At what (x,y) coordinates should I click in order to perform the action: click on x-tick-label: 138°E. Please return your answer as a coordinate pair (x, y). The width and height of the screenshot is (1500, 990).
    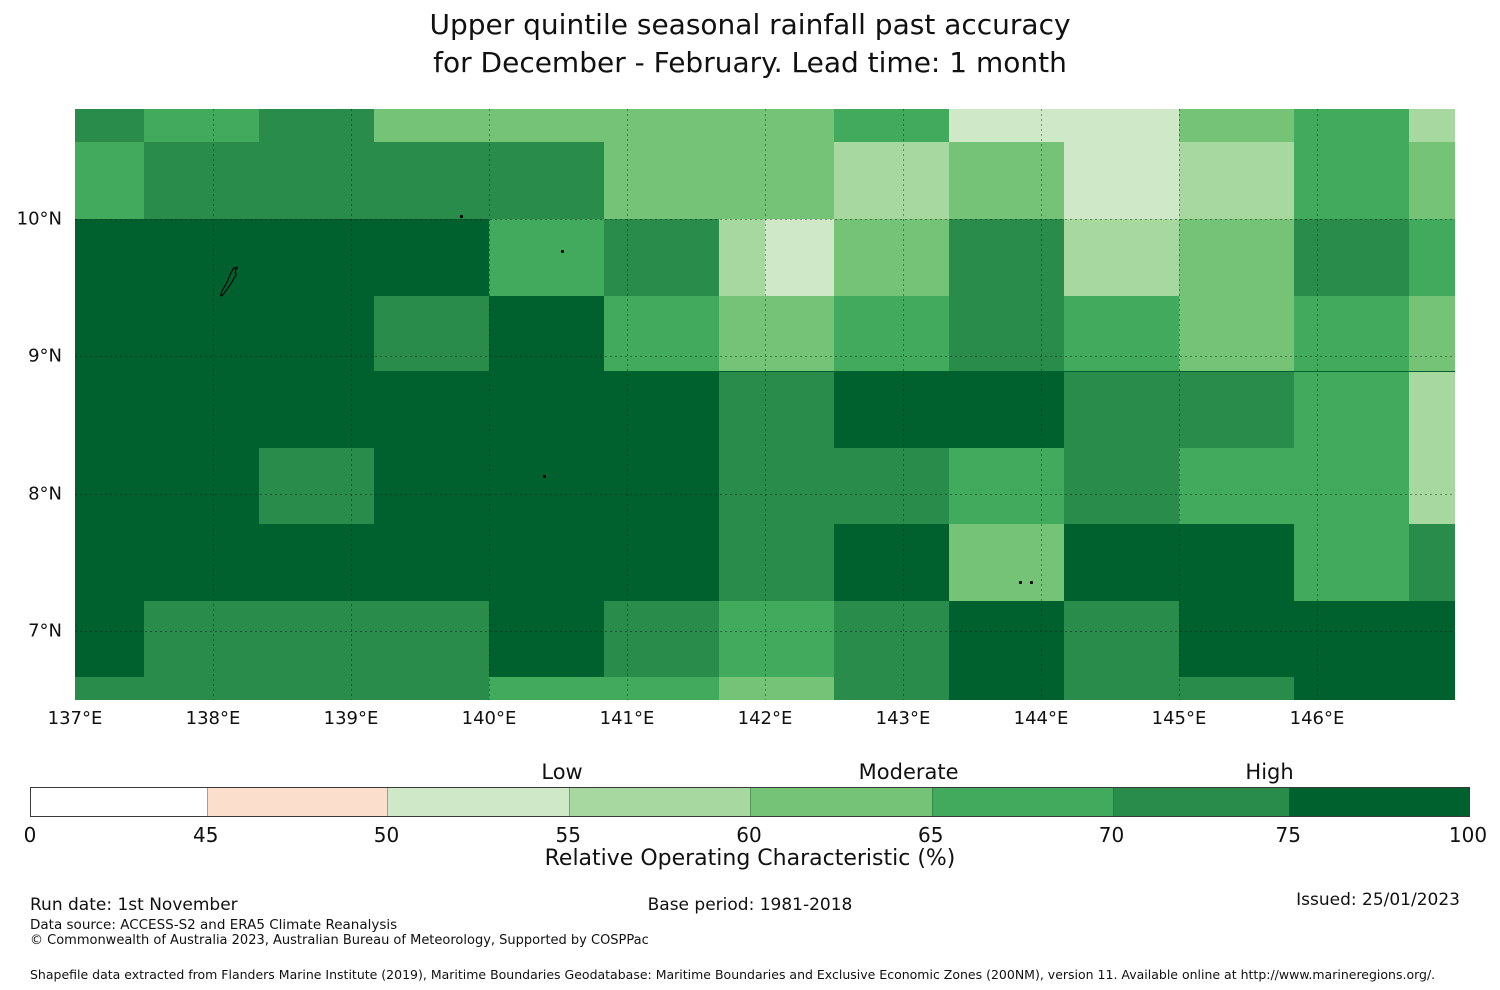
    Looking at the image, I should click on (213, 718).